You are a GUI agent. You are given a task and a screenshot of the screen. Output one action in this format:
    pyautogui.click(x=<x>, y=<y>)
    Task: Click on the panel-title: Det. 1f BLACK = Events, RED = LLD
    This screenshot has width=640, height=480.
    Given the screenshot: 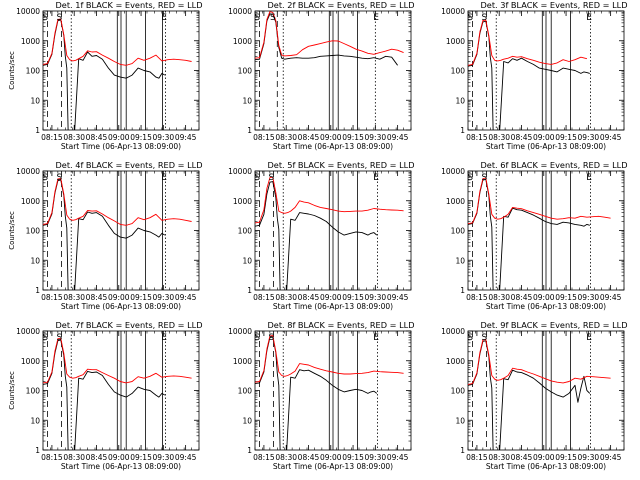 What is the action you would take?
    pyautogui.click(x=128, y=5)
    